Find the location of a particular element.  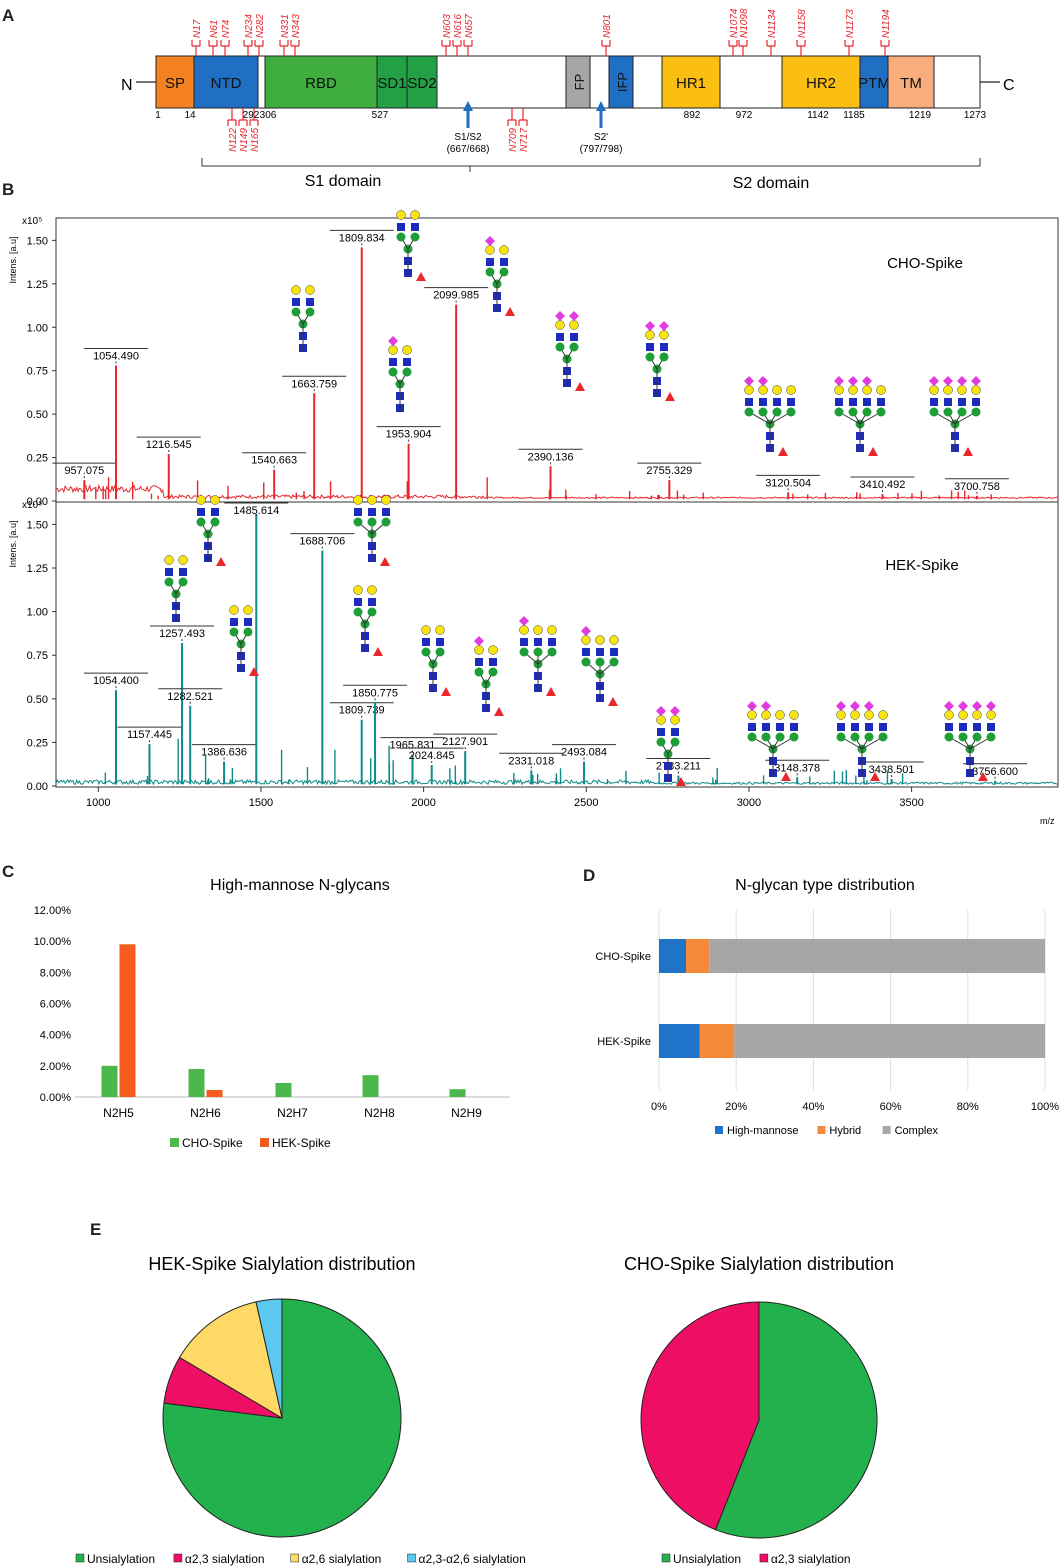

x-tick-label: 1500 is located at coordinates (261, 803).